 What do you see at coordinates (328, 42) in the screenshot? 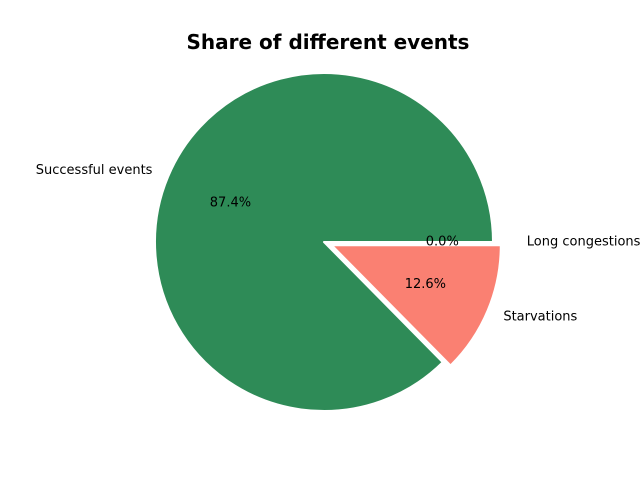
I see `chart-title: Share of different events` at bounding box center [328, 42].